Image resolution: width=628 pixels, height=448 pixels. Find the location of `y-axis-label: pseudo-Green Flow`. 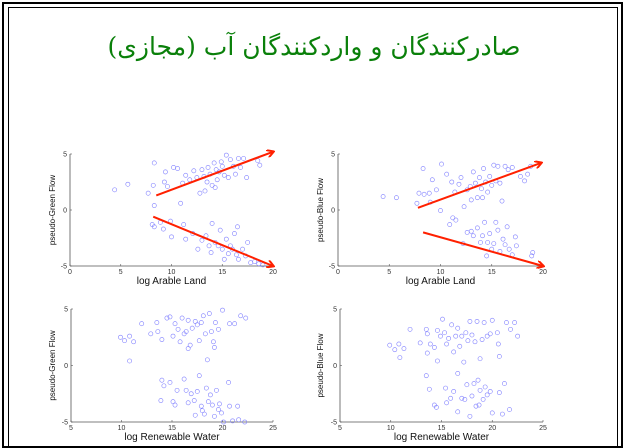

y-axis-label: pseudo-Green Flow is located at coordinates (52, 365).